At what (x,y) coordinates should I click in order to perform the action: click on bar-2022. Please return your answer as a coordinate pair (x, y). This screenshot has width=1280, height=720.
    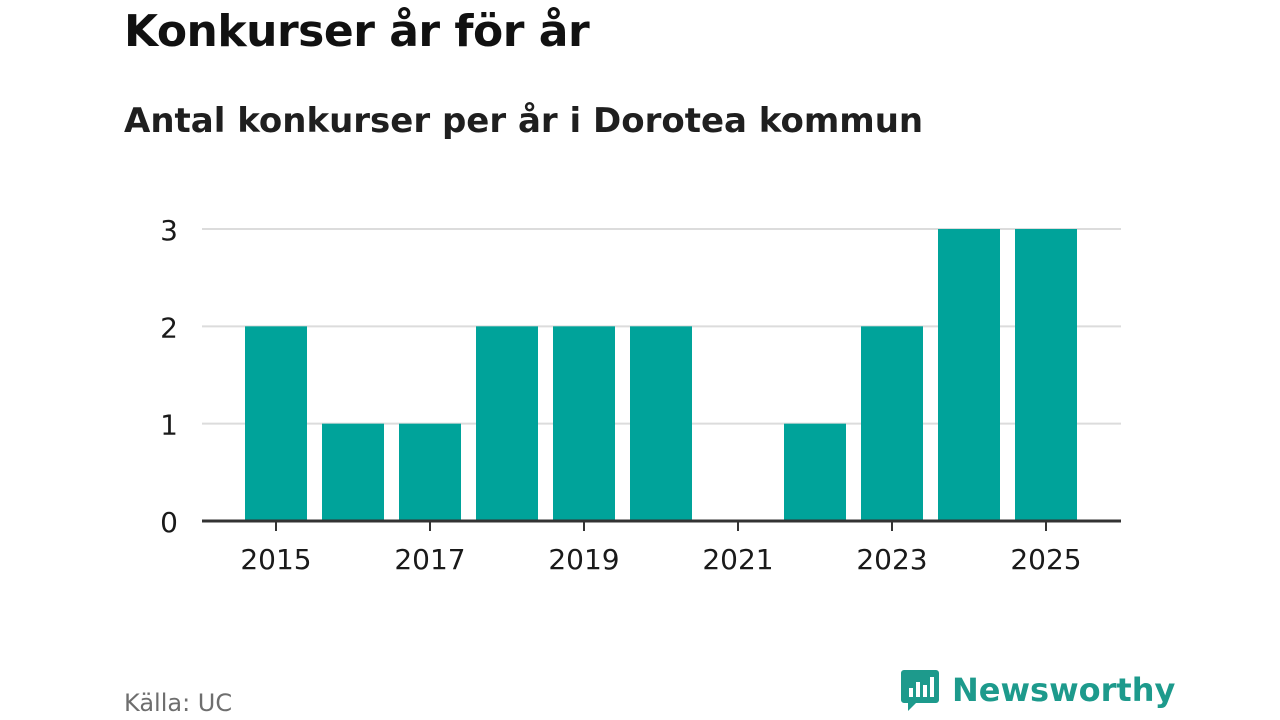
    Looking at the image, I should click on (815, 472).